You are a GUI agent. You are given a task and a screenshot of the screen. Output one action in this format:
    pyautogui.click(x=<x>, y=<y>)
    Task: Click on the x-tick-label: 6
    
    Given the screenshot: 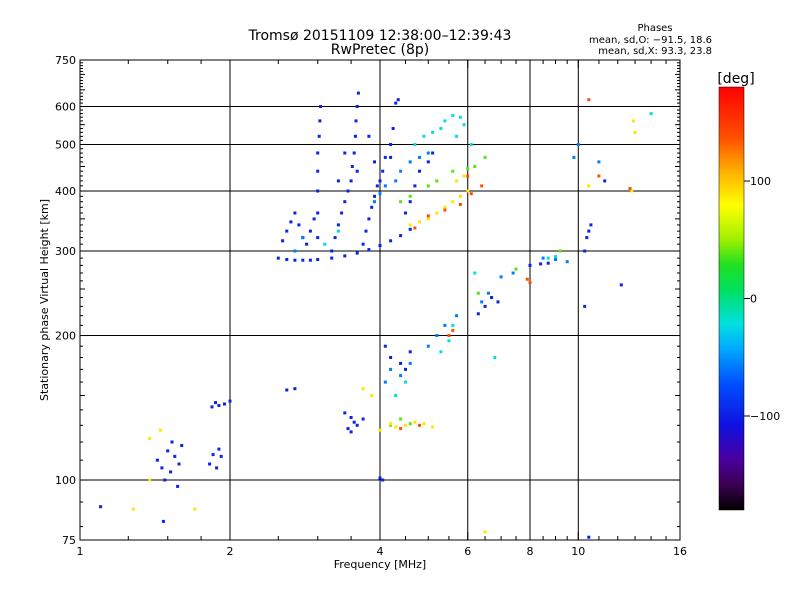 What is the action you would take?
    pyautogui.click(x=467, y=551)
    